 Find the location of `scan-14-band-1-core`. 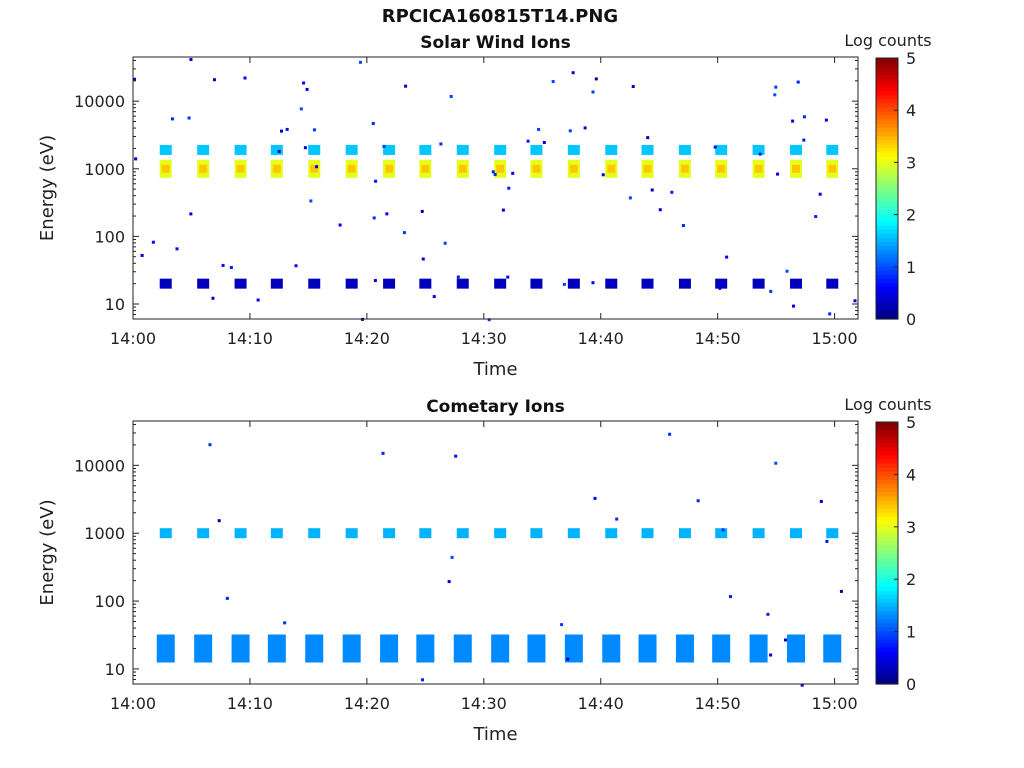

scan-14-band-1-core is located at coordinates (647, 168).